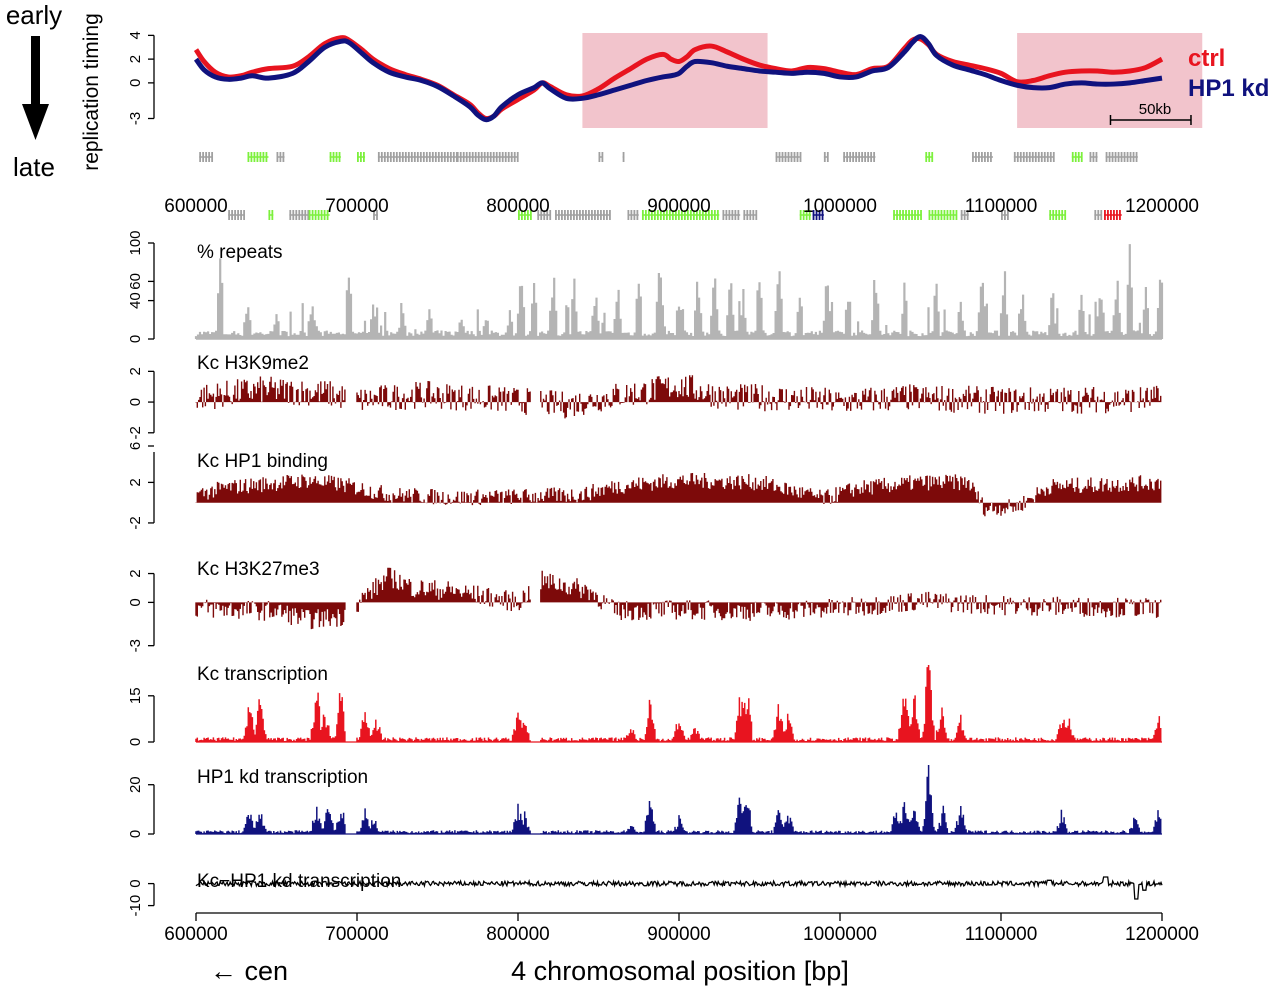 The width and height of the screenshot is (1280, 991). Describe the element at coordinates (34, 167) in the screenshot. I see `late-label: late` at that location.